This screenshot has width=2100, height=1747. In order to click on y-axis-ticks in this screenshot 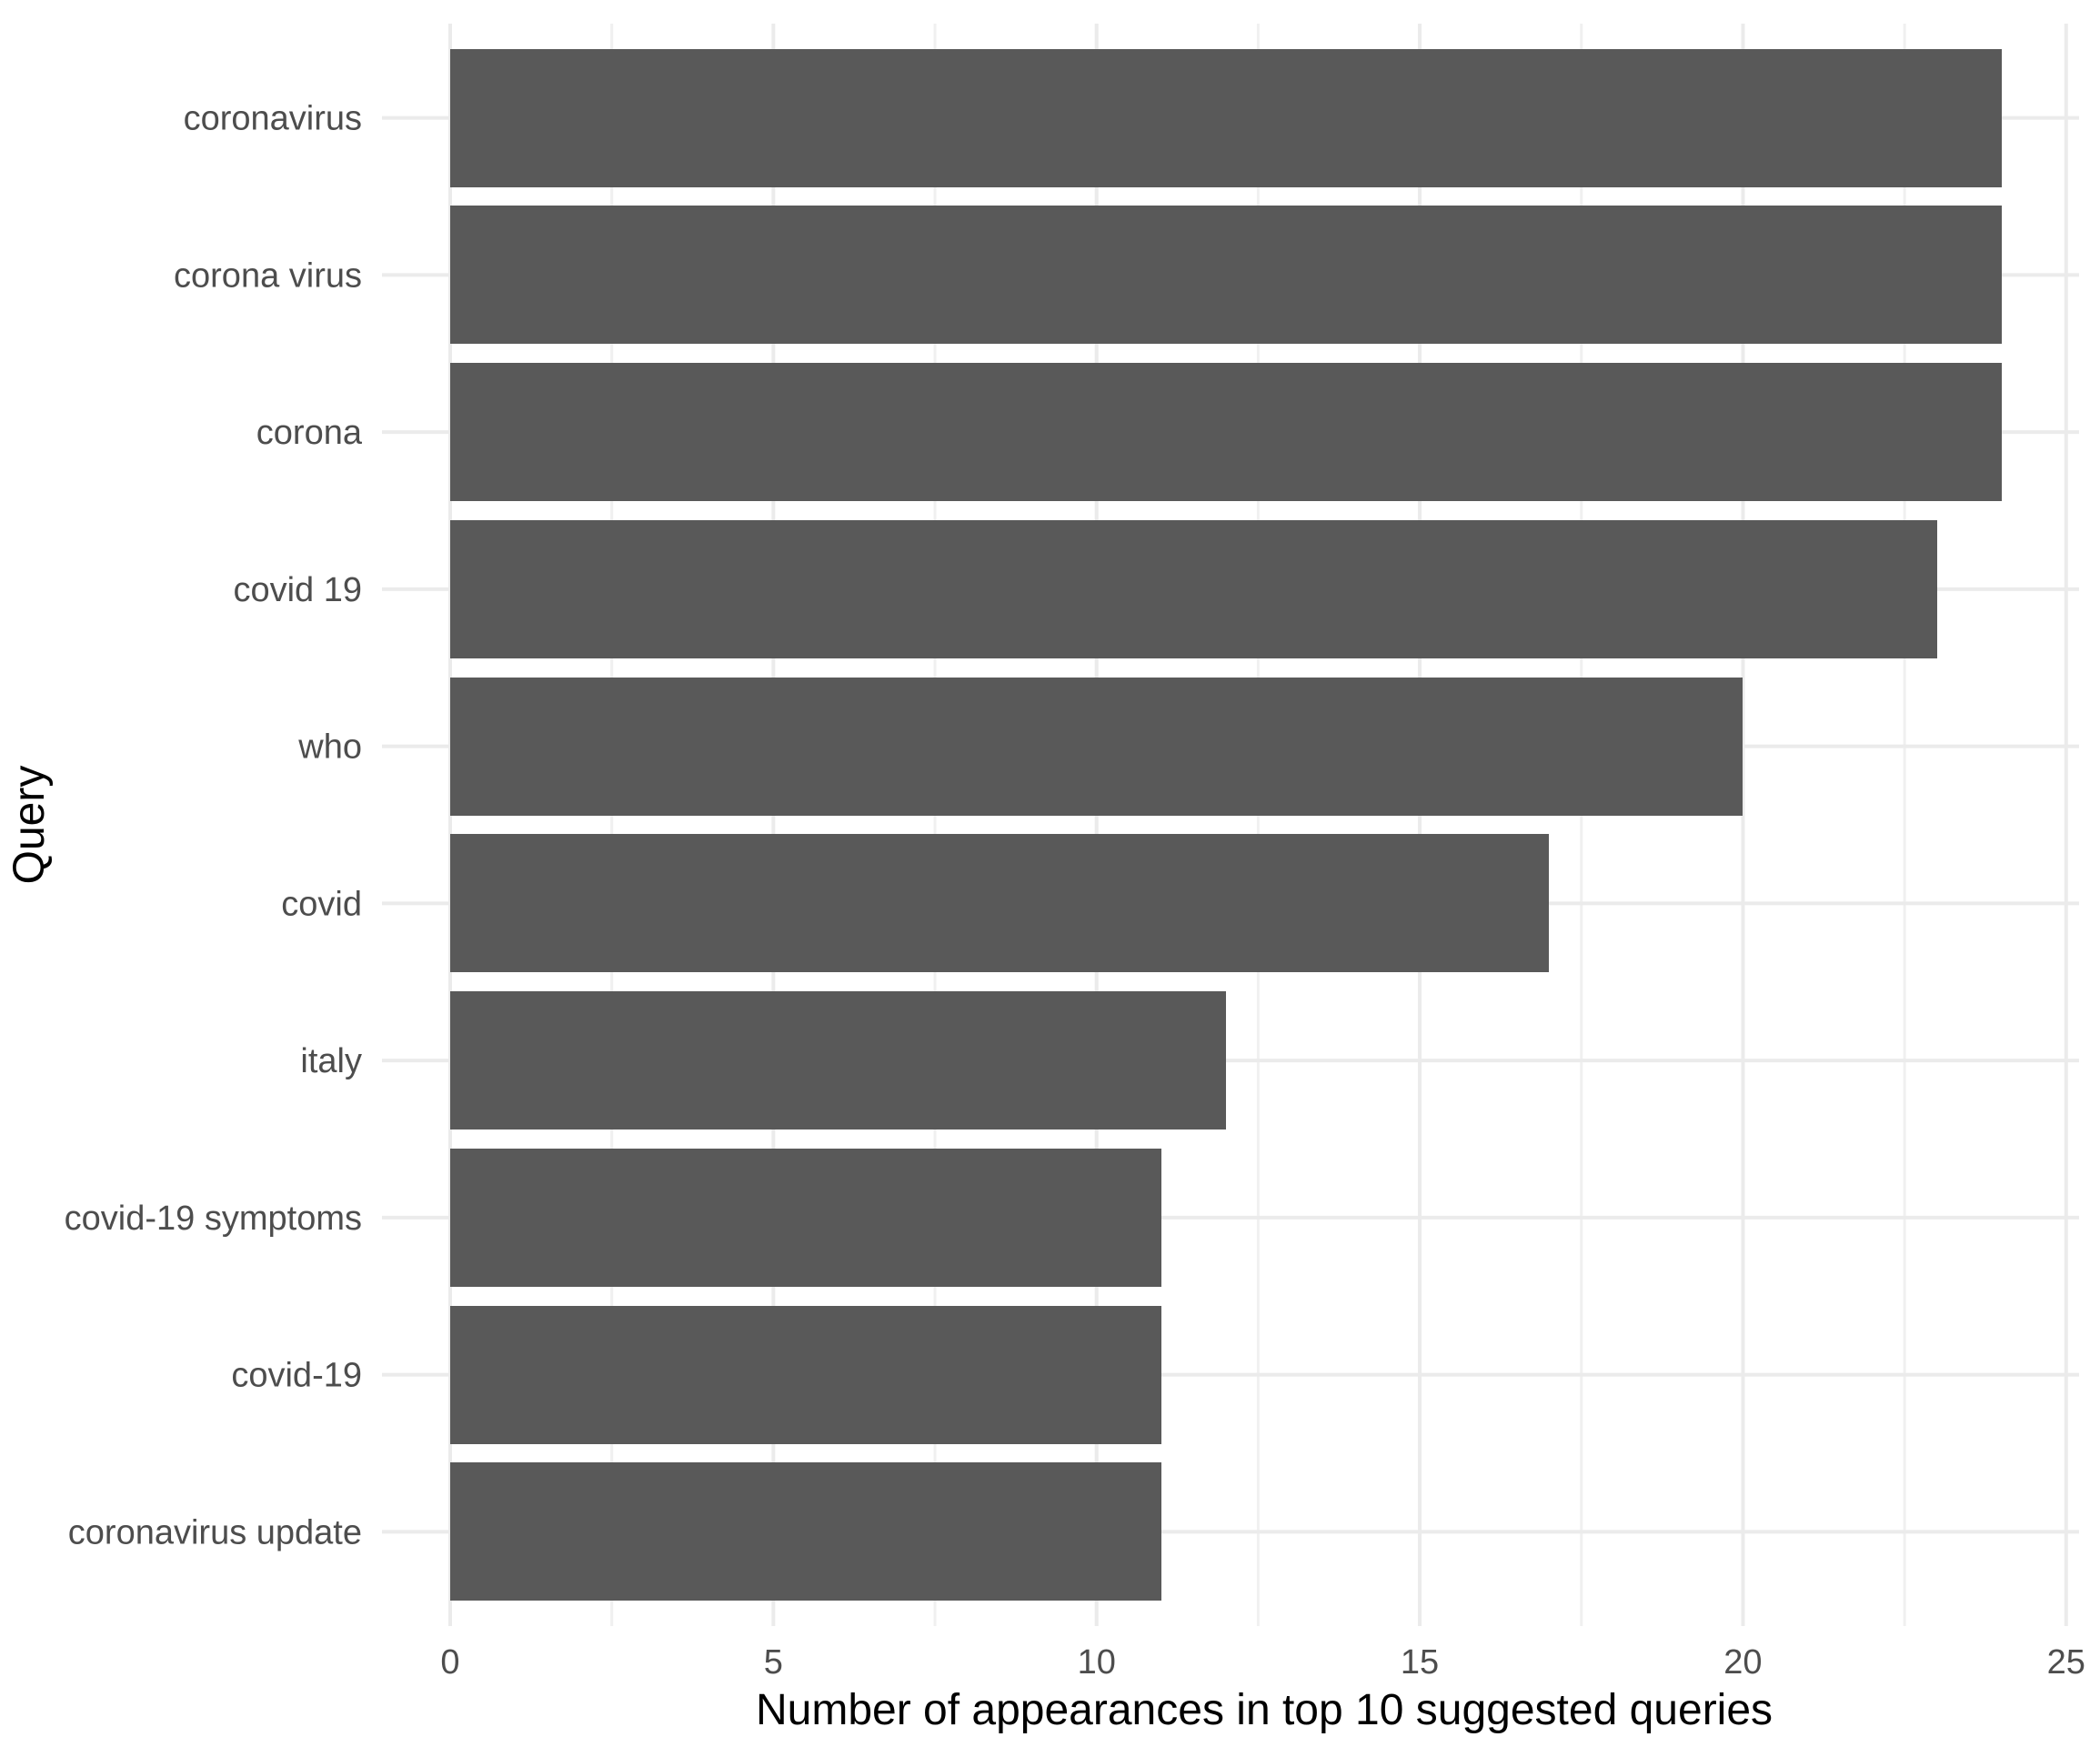, I will do `click(416, 824)`.